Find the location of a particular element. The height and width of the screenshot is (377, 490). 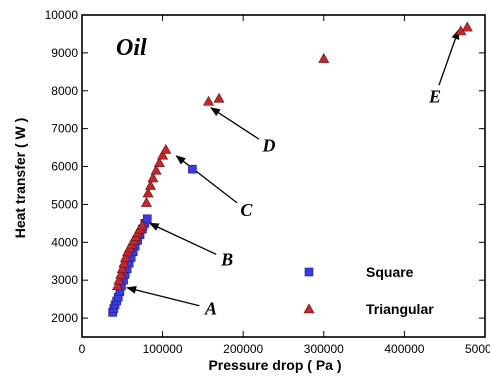

legend-marker-square is located at coordinates (309, 272).